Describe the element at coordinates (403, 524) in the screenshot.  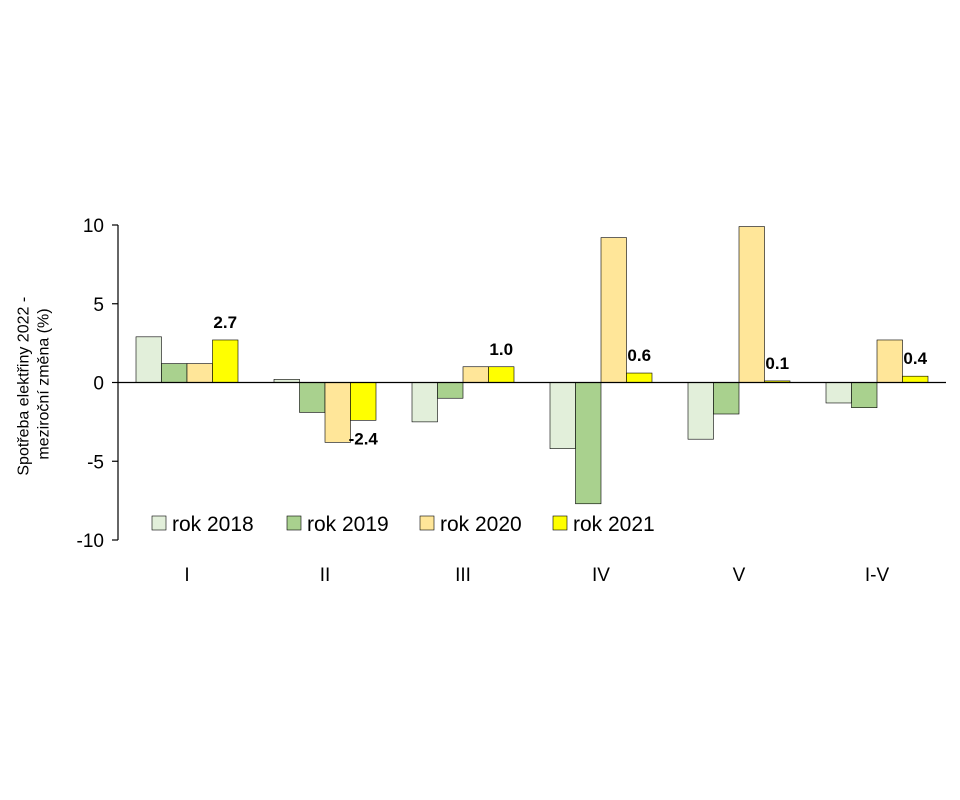
I see `legend: rok 2018 rok 2019 rok 2020 rok 2021` at that location.